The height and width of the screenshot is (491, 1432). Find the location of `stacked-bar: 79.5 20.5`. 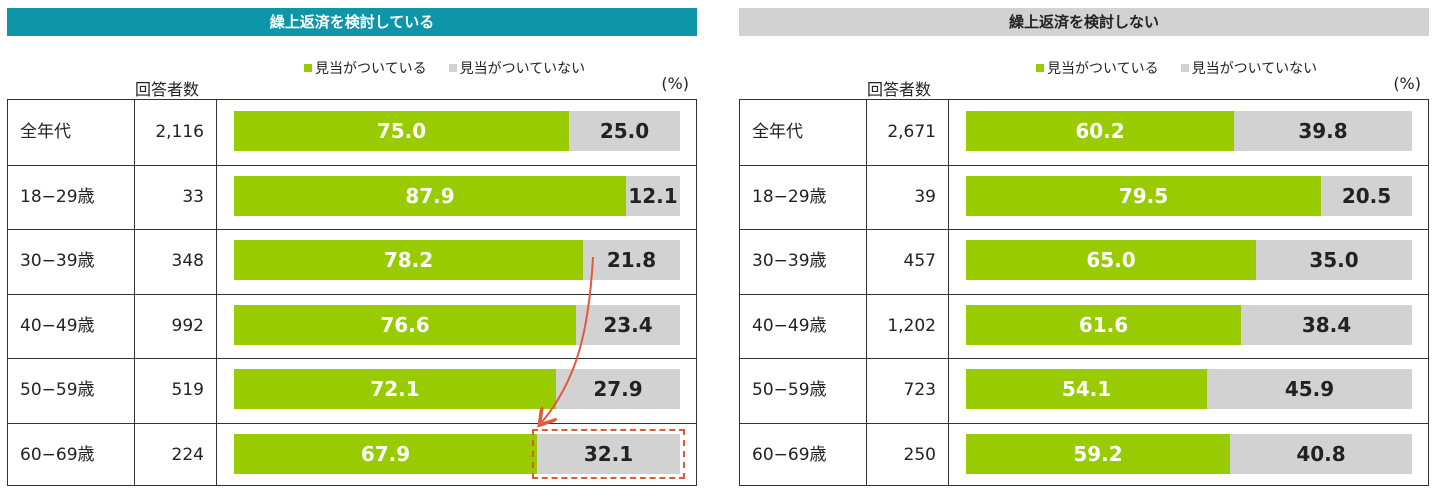

stacked-bar: 79.5 20.5 is located at coordinates (1189, 195).